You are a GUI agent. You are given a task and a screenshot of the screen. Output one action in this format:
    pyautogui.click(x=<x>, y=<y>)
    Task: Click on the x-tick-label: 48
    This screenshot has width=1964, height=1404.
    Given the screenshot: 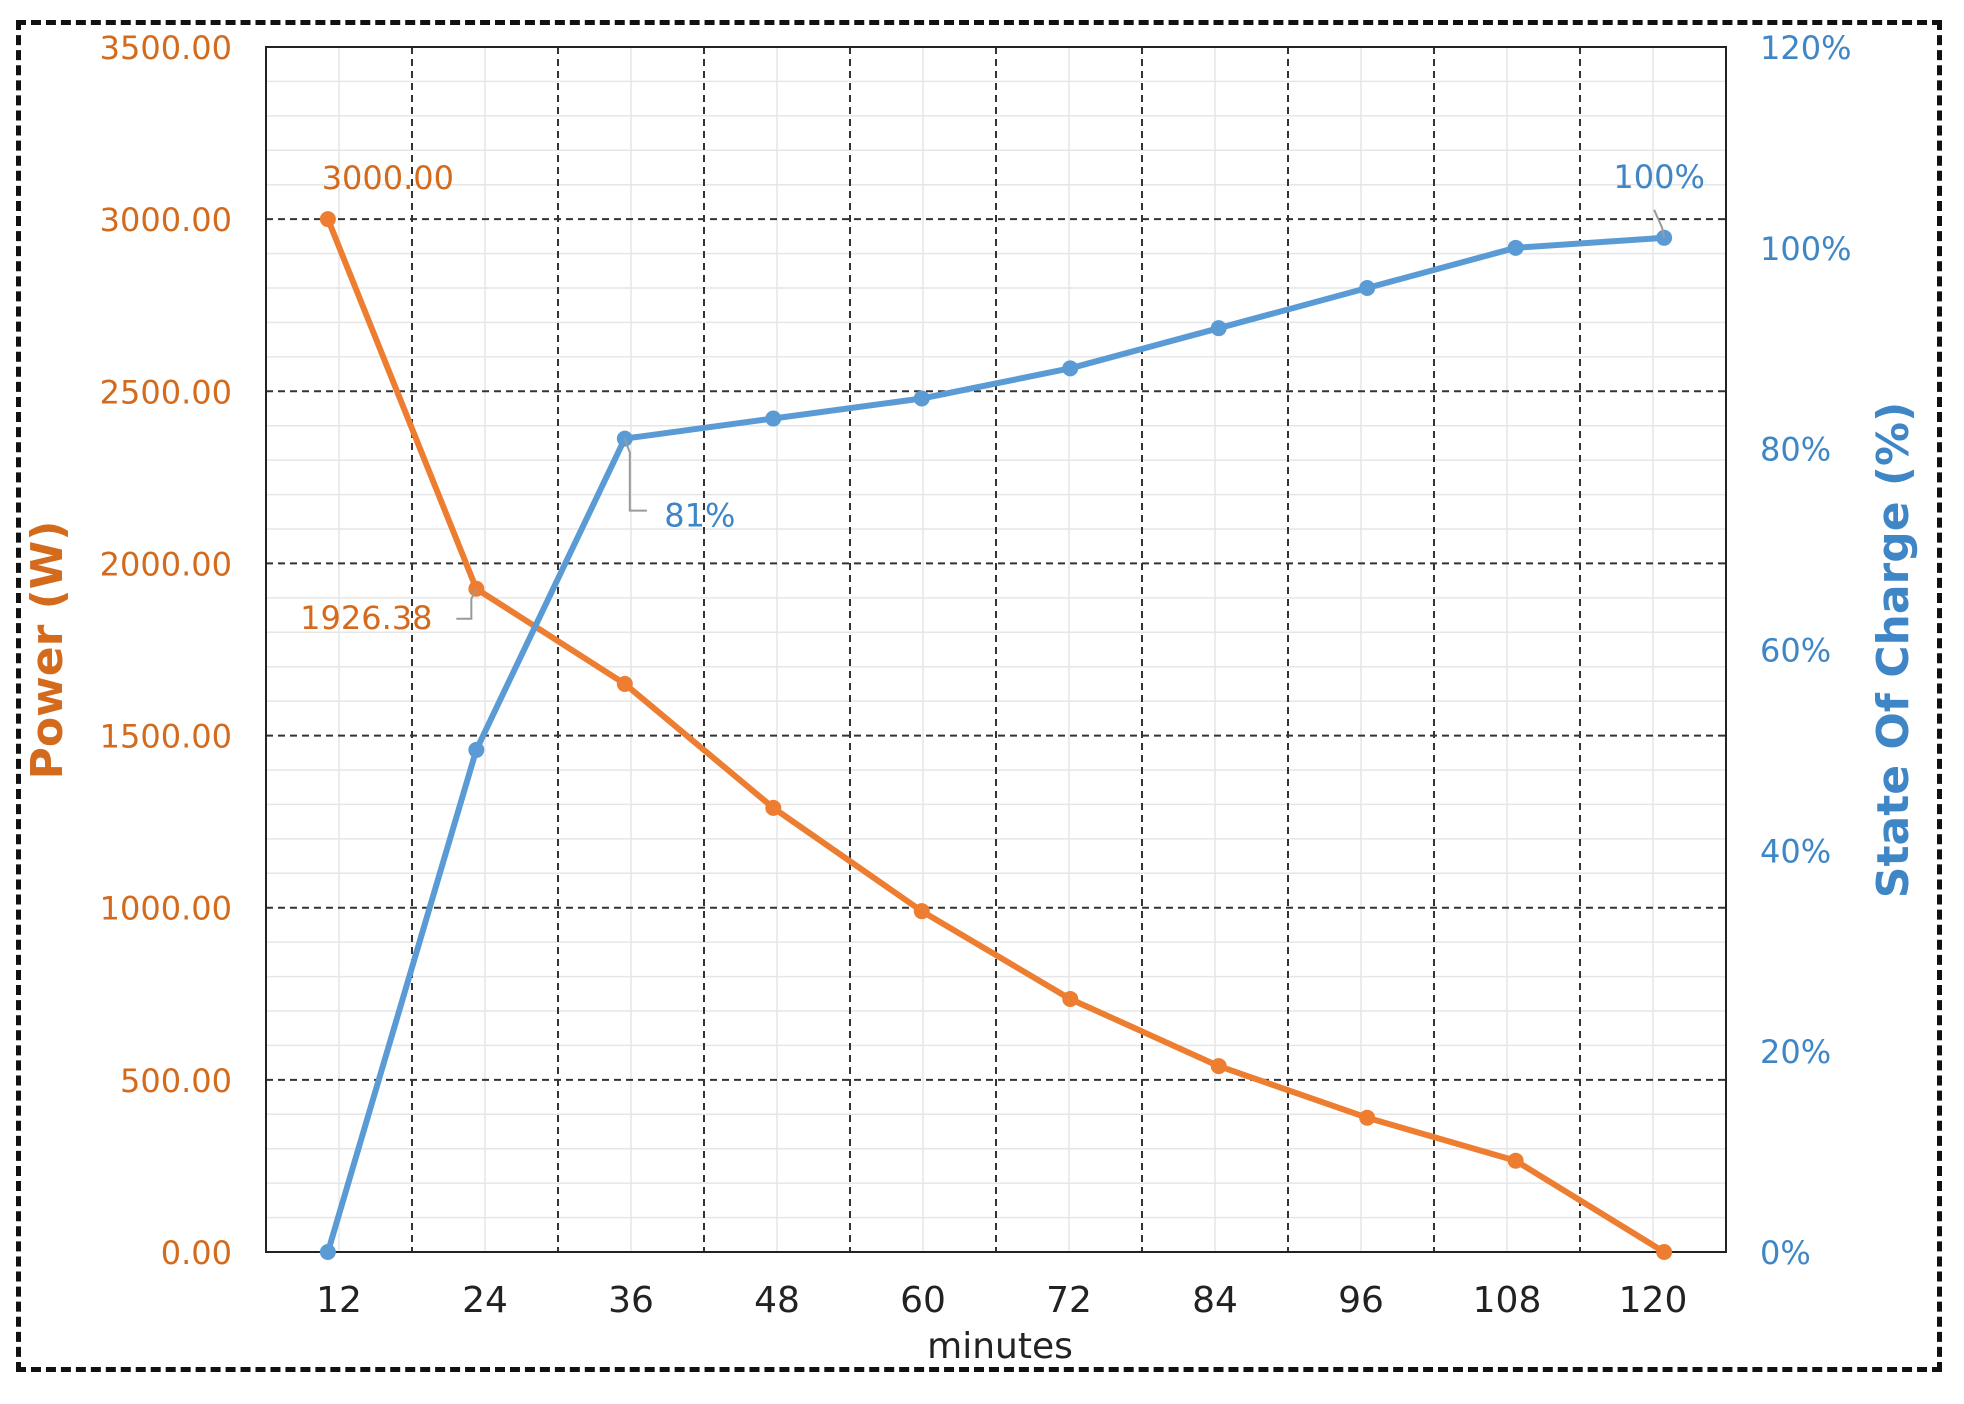 What is the action you would take?
    pyautogui.click(x=777, y=1300)
    